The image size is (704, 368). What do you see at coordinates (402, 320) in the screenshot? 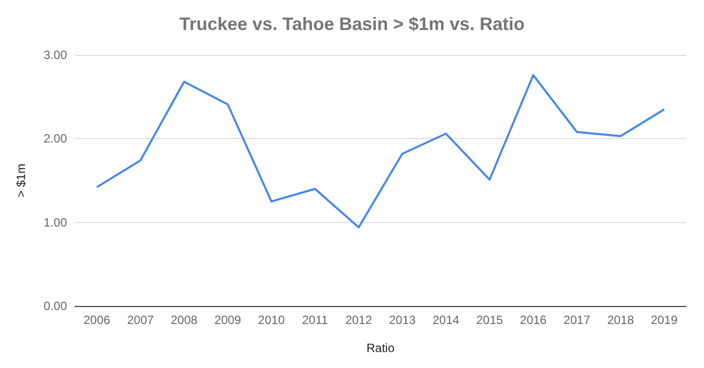
I see `x-tick-label: 2013` at bounding box center [402, 320].